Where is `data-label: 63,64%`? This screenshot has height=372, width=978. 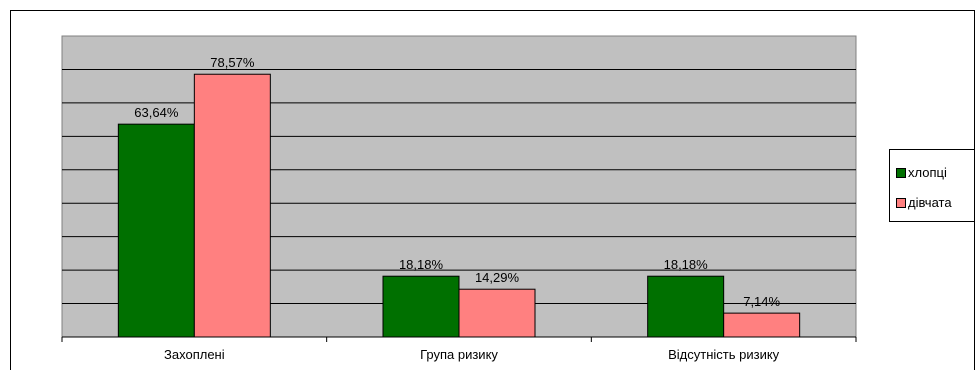 data-label: 63,64% is located at coordinates (156, 112).